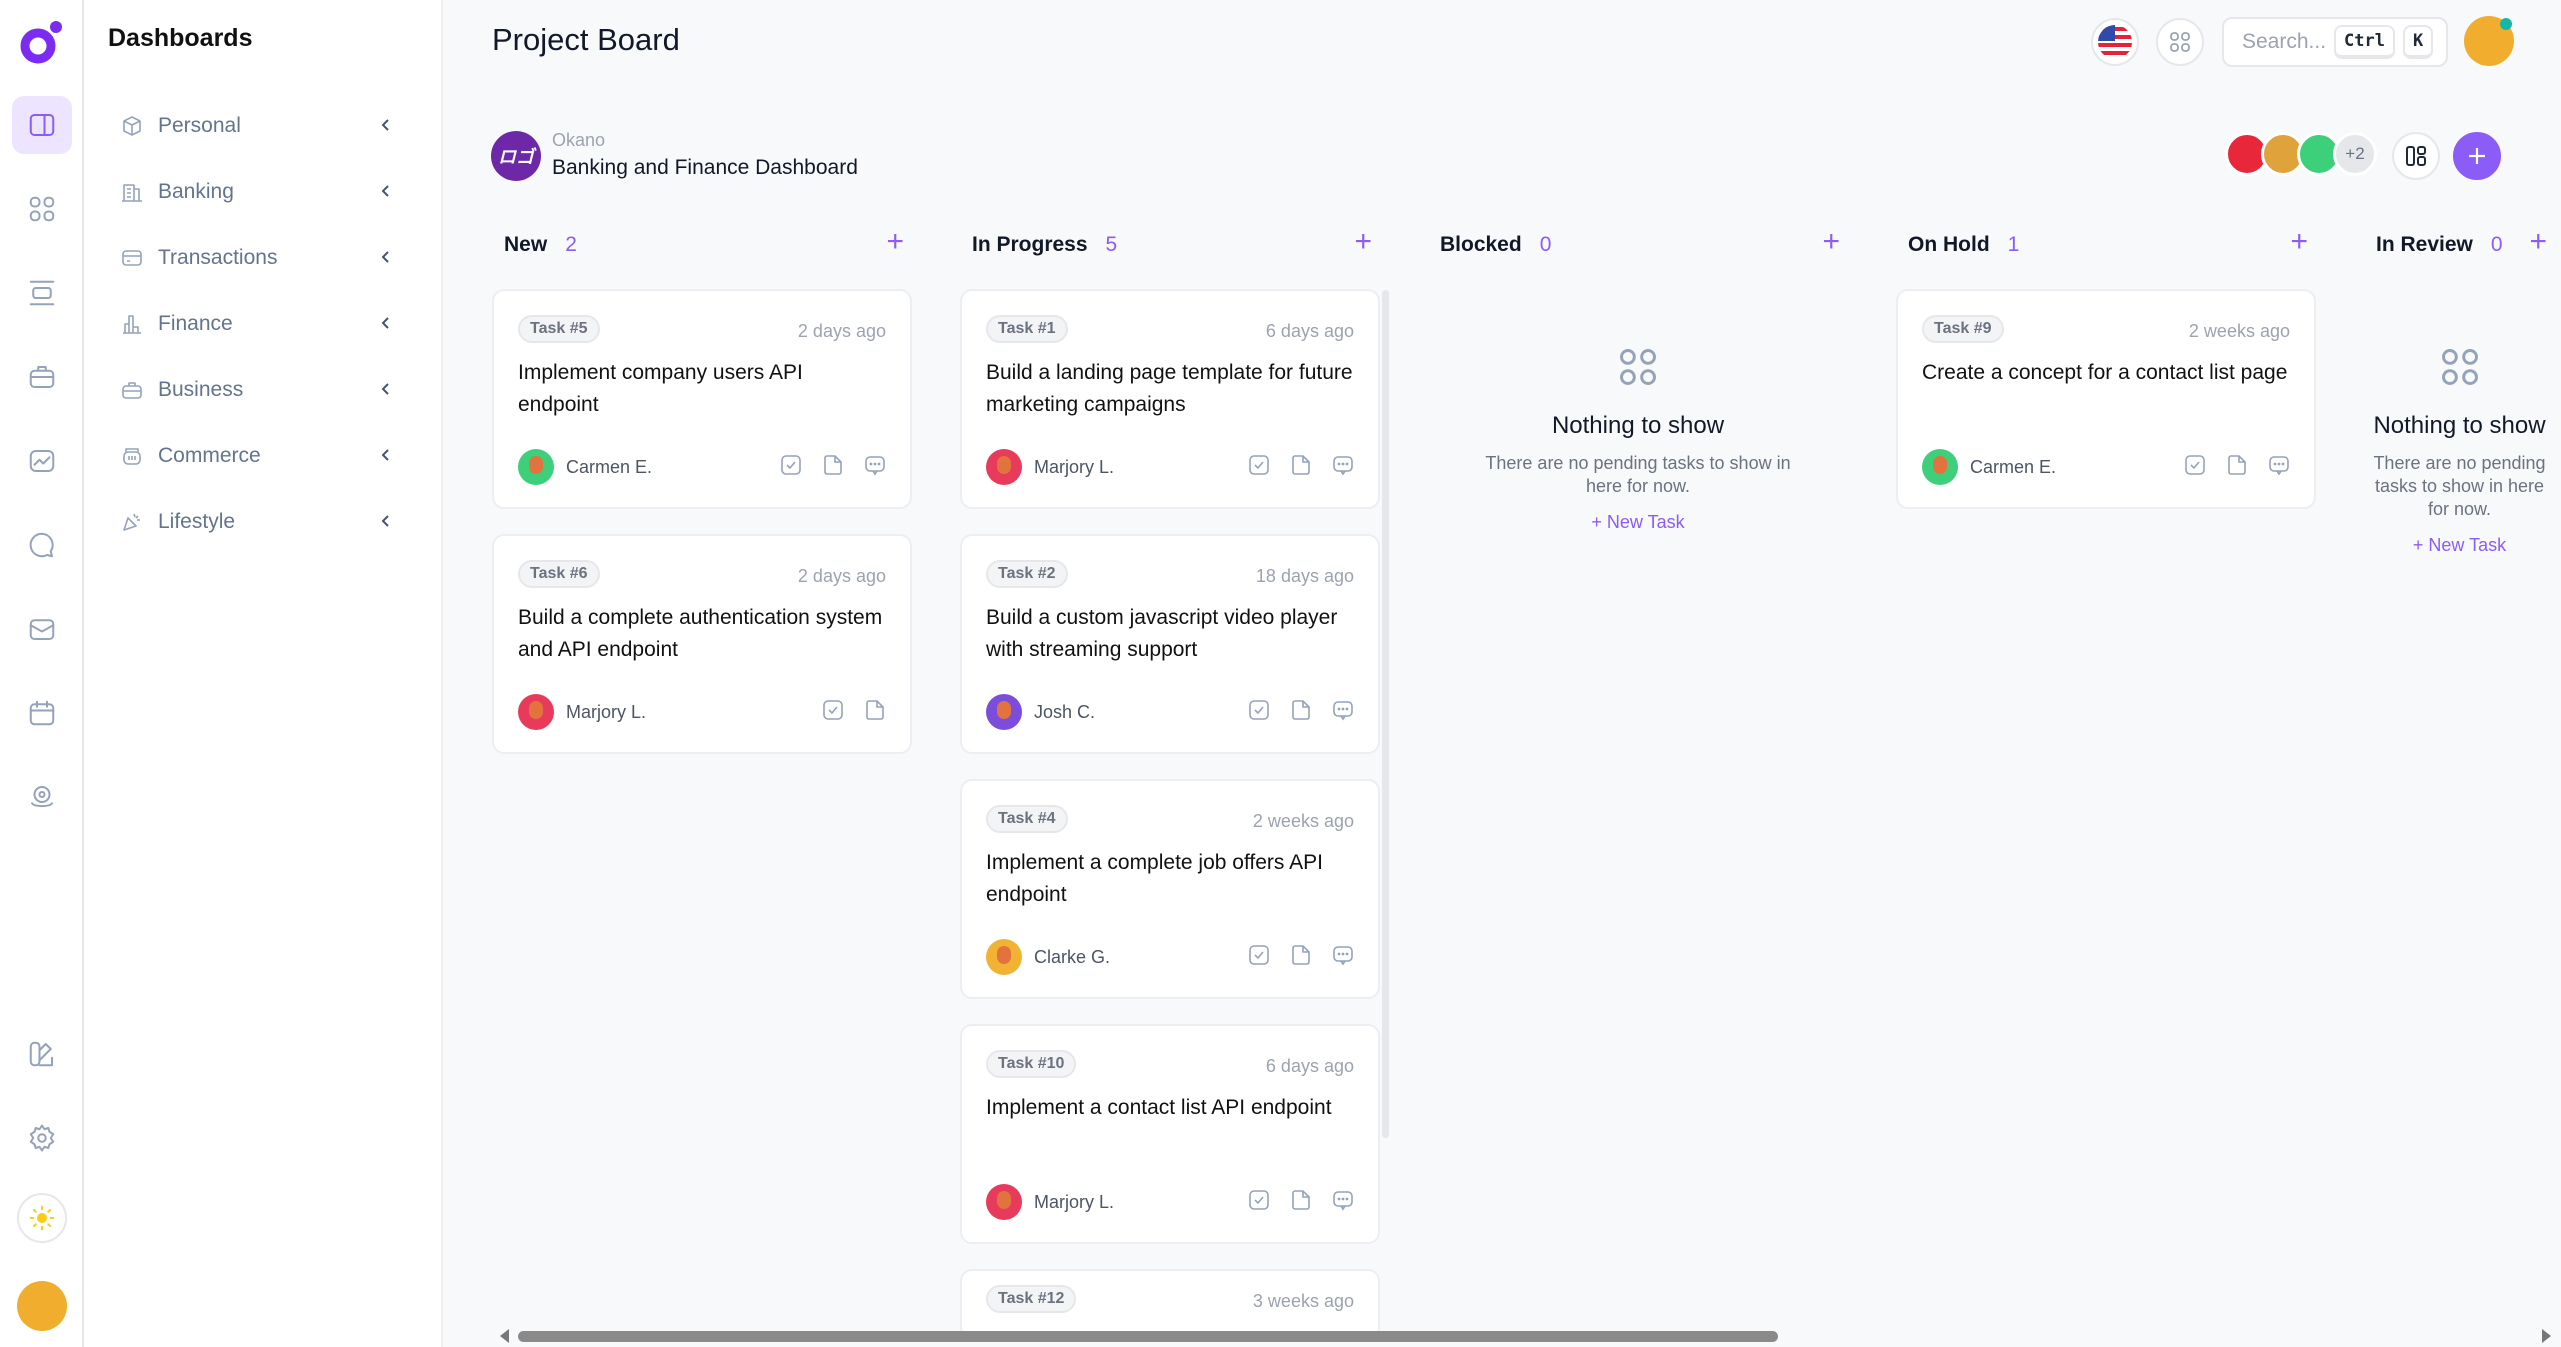 This screenshot has height=1347, width=2561. I want to click on rail-button-calendar, so click(42, 713).